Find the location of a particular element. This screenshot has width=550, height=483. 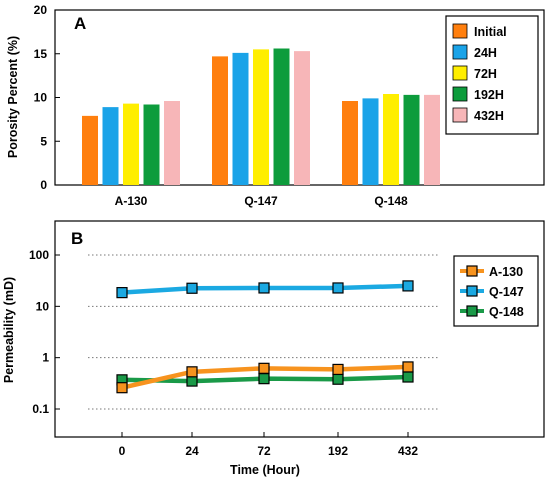

permeability-y-tick-label: 100 is located at coordinates (39, 255).